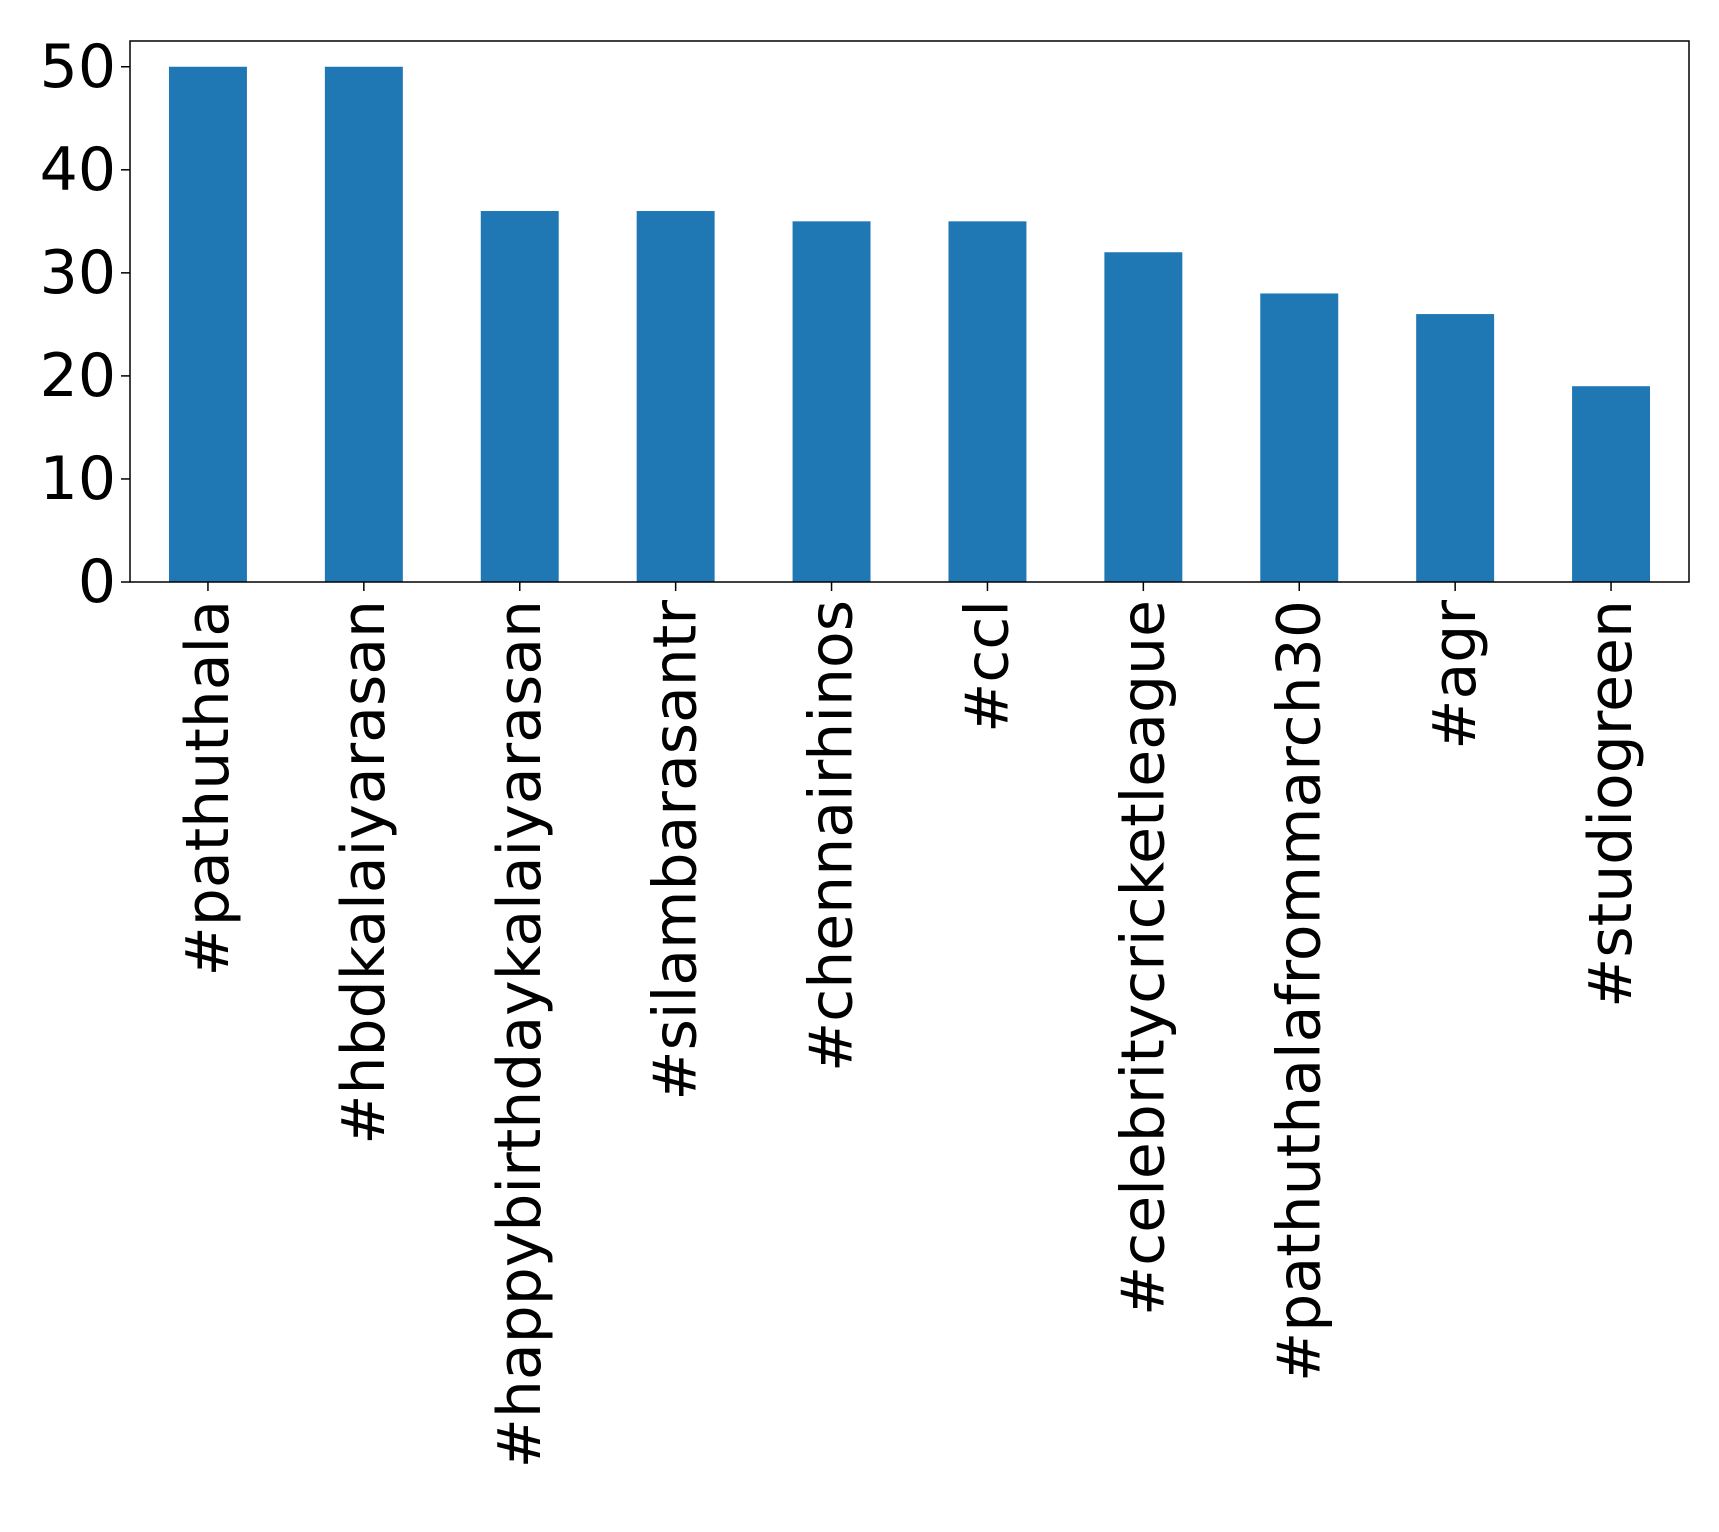  What do you see at coordinates (1299, 991) in the screenshot?
I see `x-tick-label: #pathuthalafrommarch30` at bounding box center [1299, 991].